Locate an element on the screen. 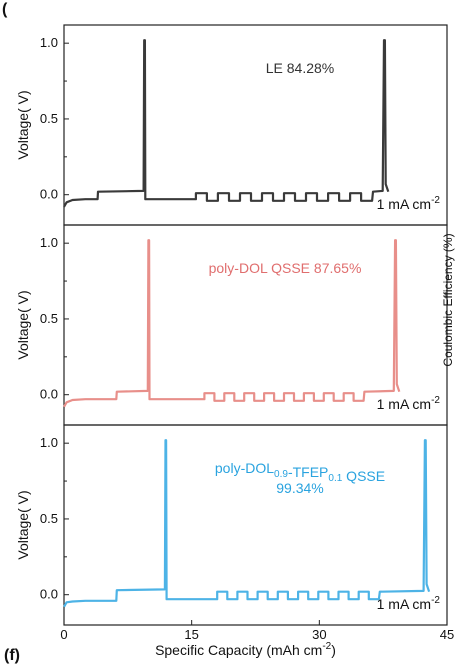  series-annotation: LE 84.28% is located at coordinates (300, 68).